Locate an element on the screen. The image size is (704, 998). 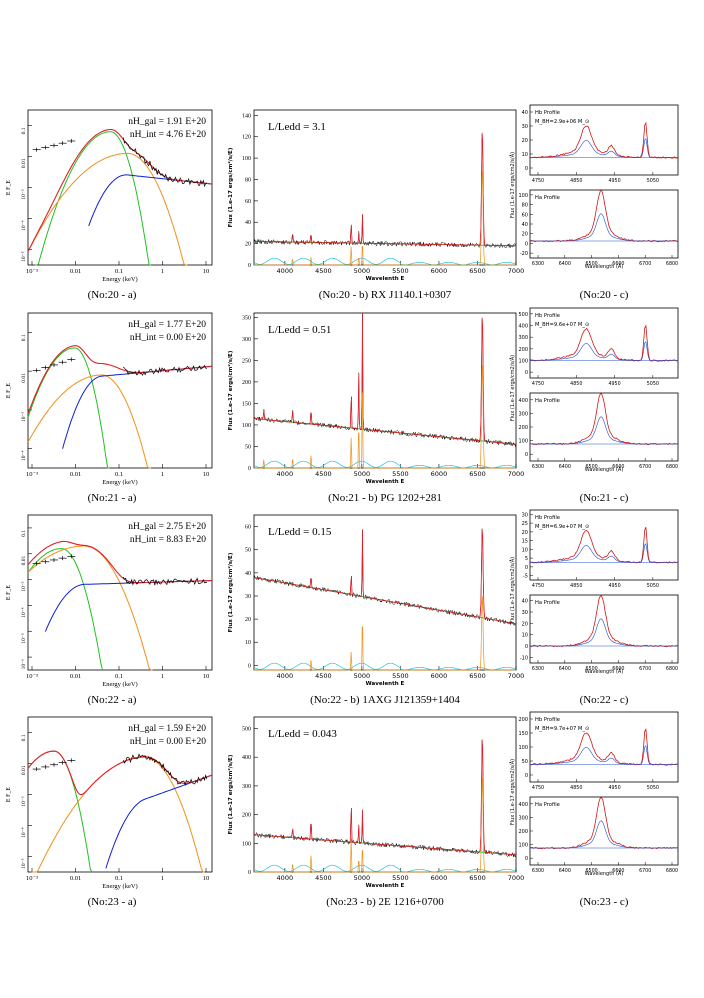
spectrum-y-label: Flux (1.e-17 ergs/cm²/s/E) is located at coordinates (230, 187).